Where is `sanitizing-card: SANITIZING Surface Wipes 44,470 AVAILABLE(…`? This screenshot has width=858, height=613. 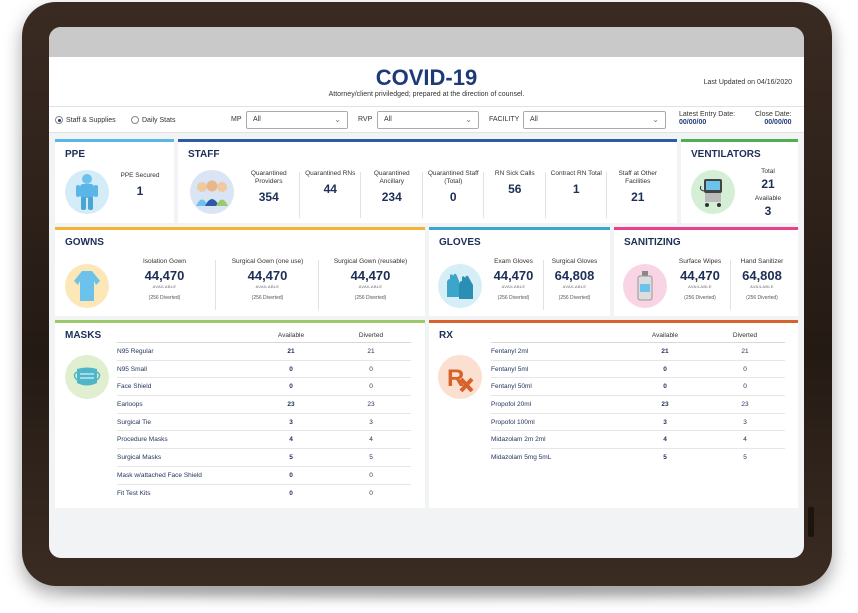 sanitizing-card: SANITIZING Surface Wipes 44,470 AVAILABLE(… is located at coordinates (706, 271).